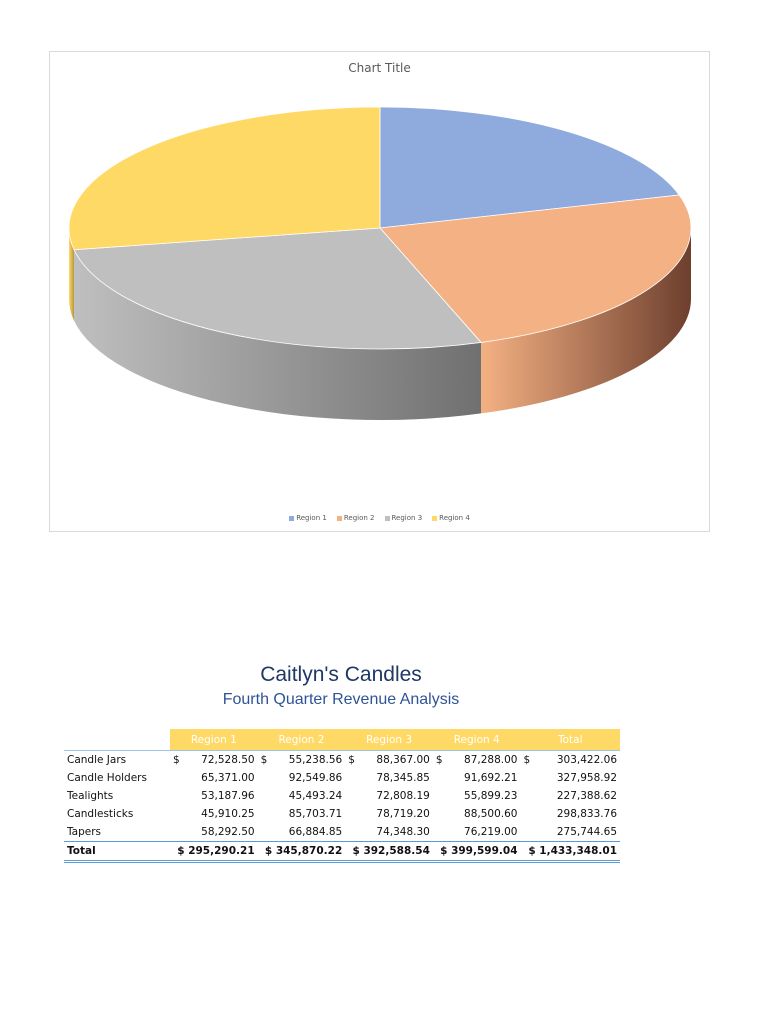  What do you see at coordinates (491, 832) in the screenshot?
I see `table-cell: 76,219.00` at bounding box center [491, 832].